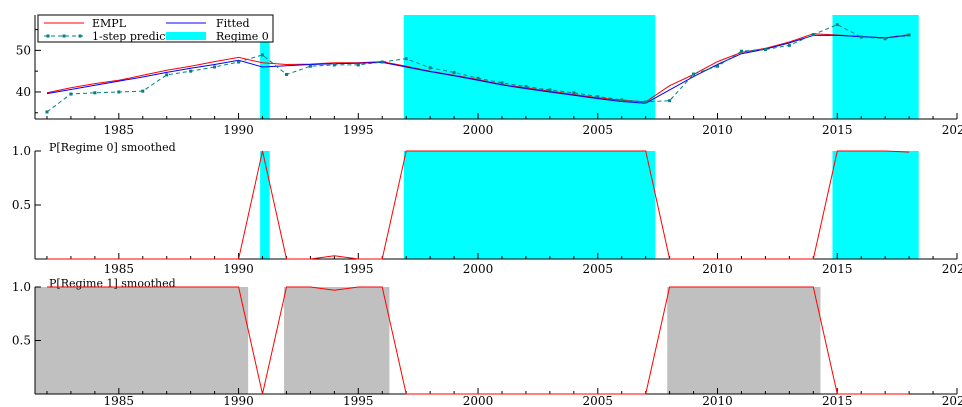 This screenshot has width=962, height=407. Describe the element at coordinates (23, 50) in the screenshot. I see `y-tick-label: 50` at that location.